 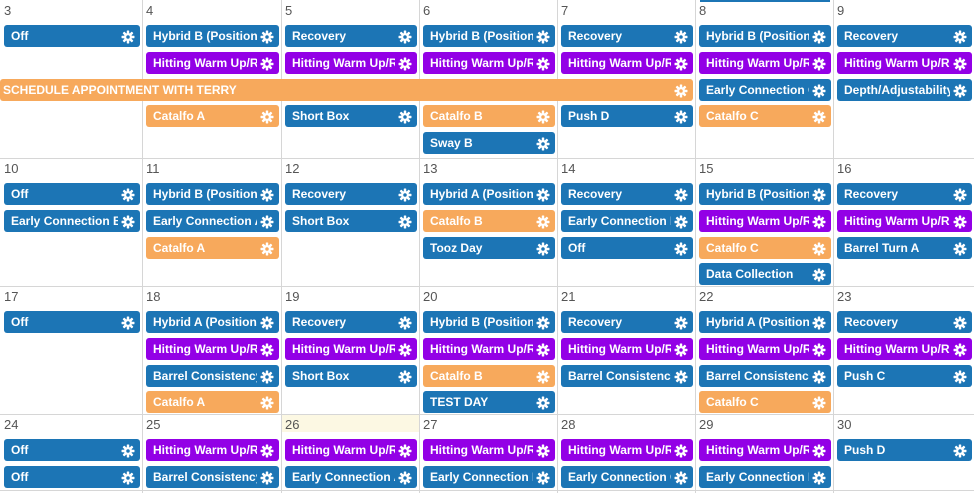 What do you see at coordinates (72, 194) in the screenshot?
I see `calendar-event: Off` at bounding box center [72, 194].